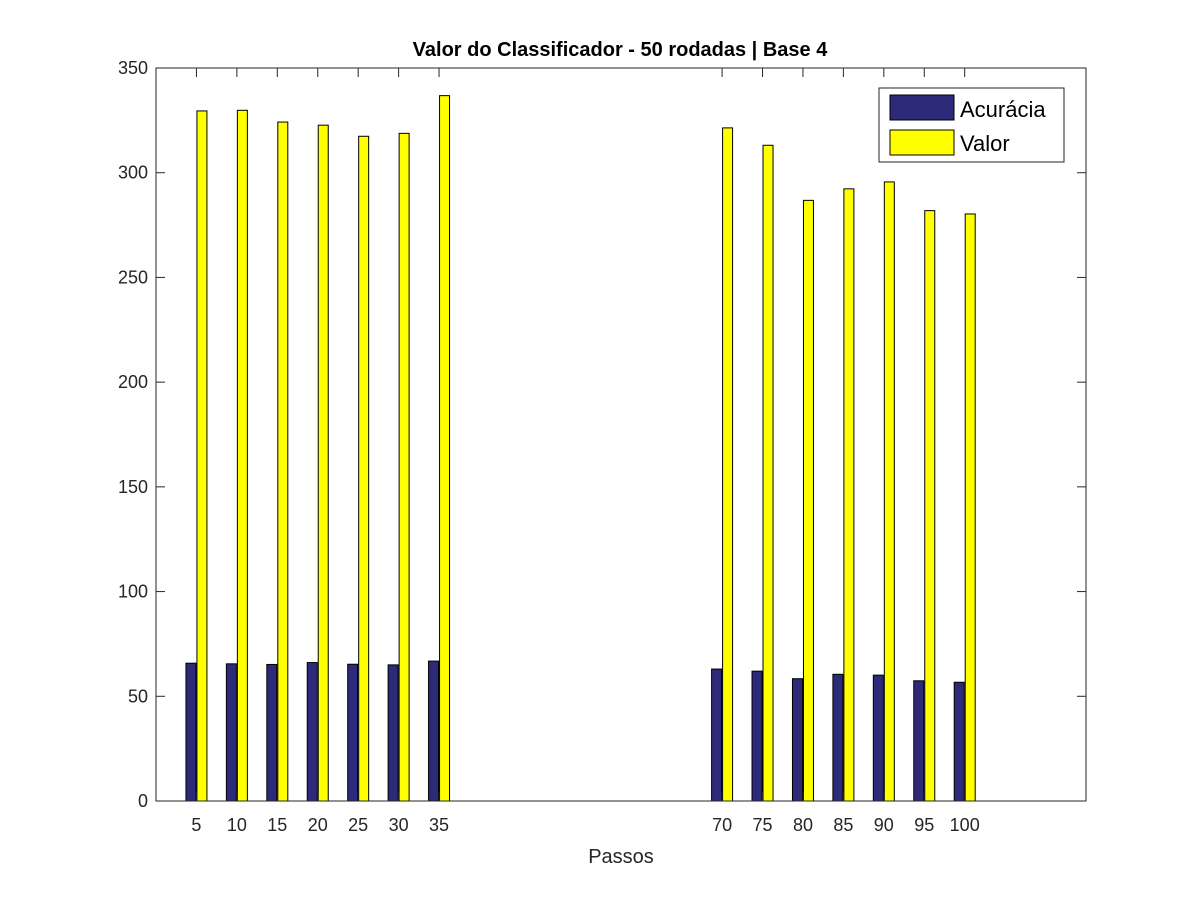 This screenshot has height=905, width=1200. I want to click on x-tick-label-20: 20, so click(318, 825).